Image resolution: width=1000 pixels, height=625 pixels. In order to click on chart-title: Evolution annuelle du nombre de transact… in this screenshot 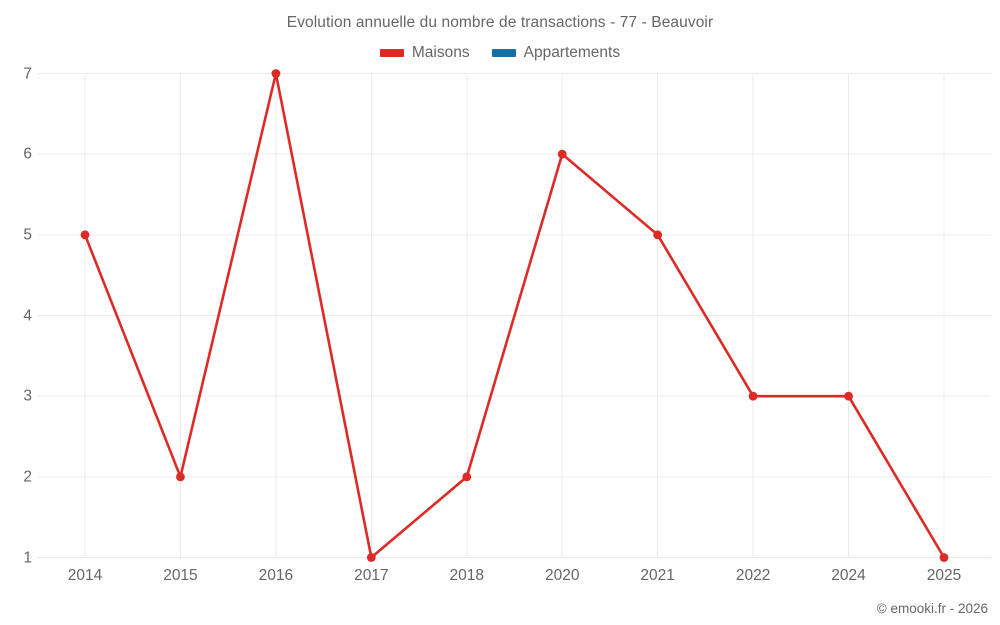, I will do `click(500, 22)`.